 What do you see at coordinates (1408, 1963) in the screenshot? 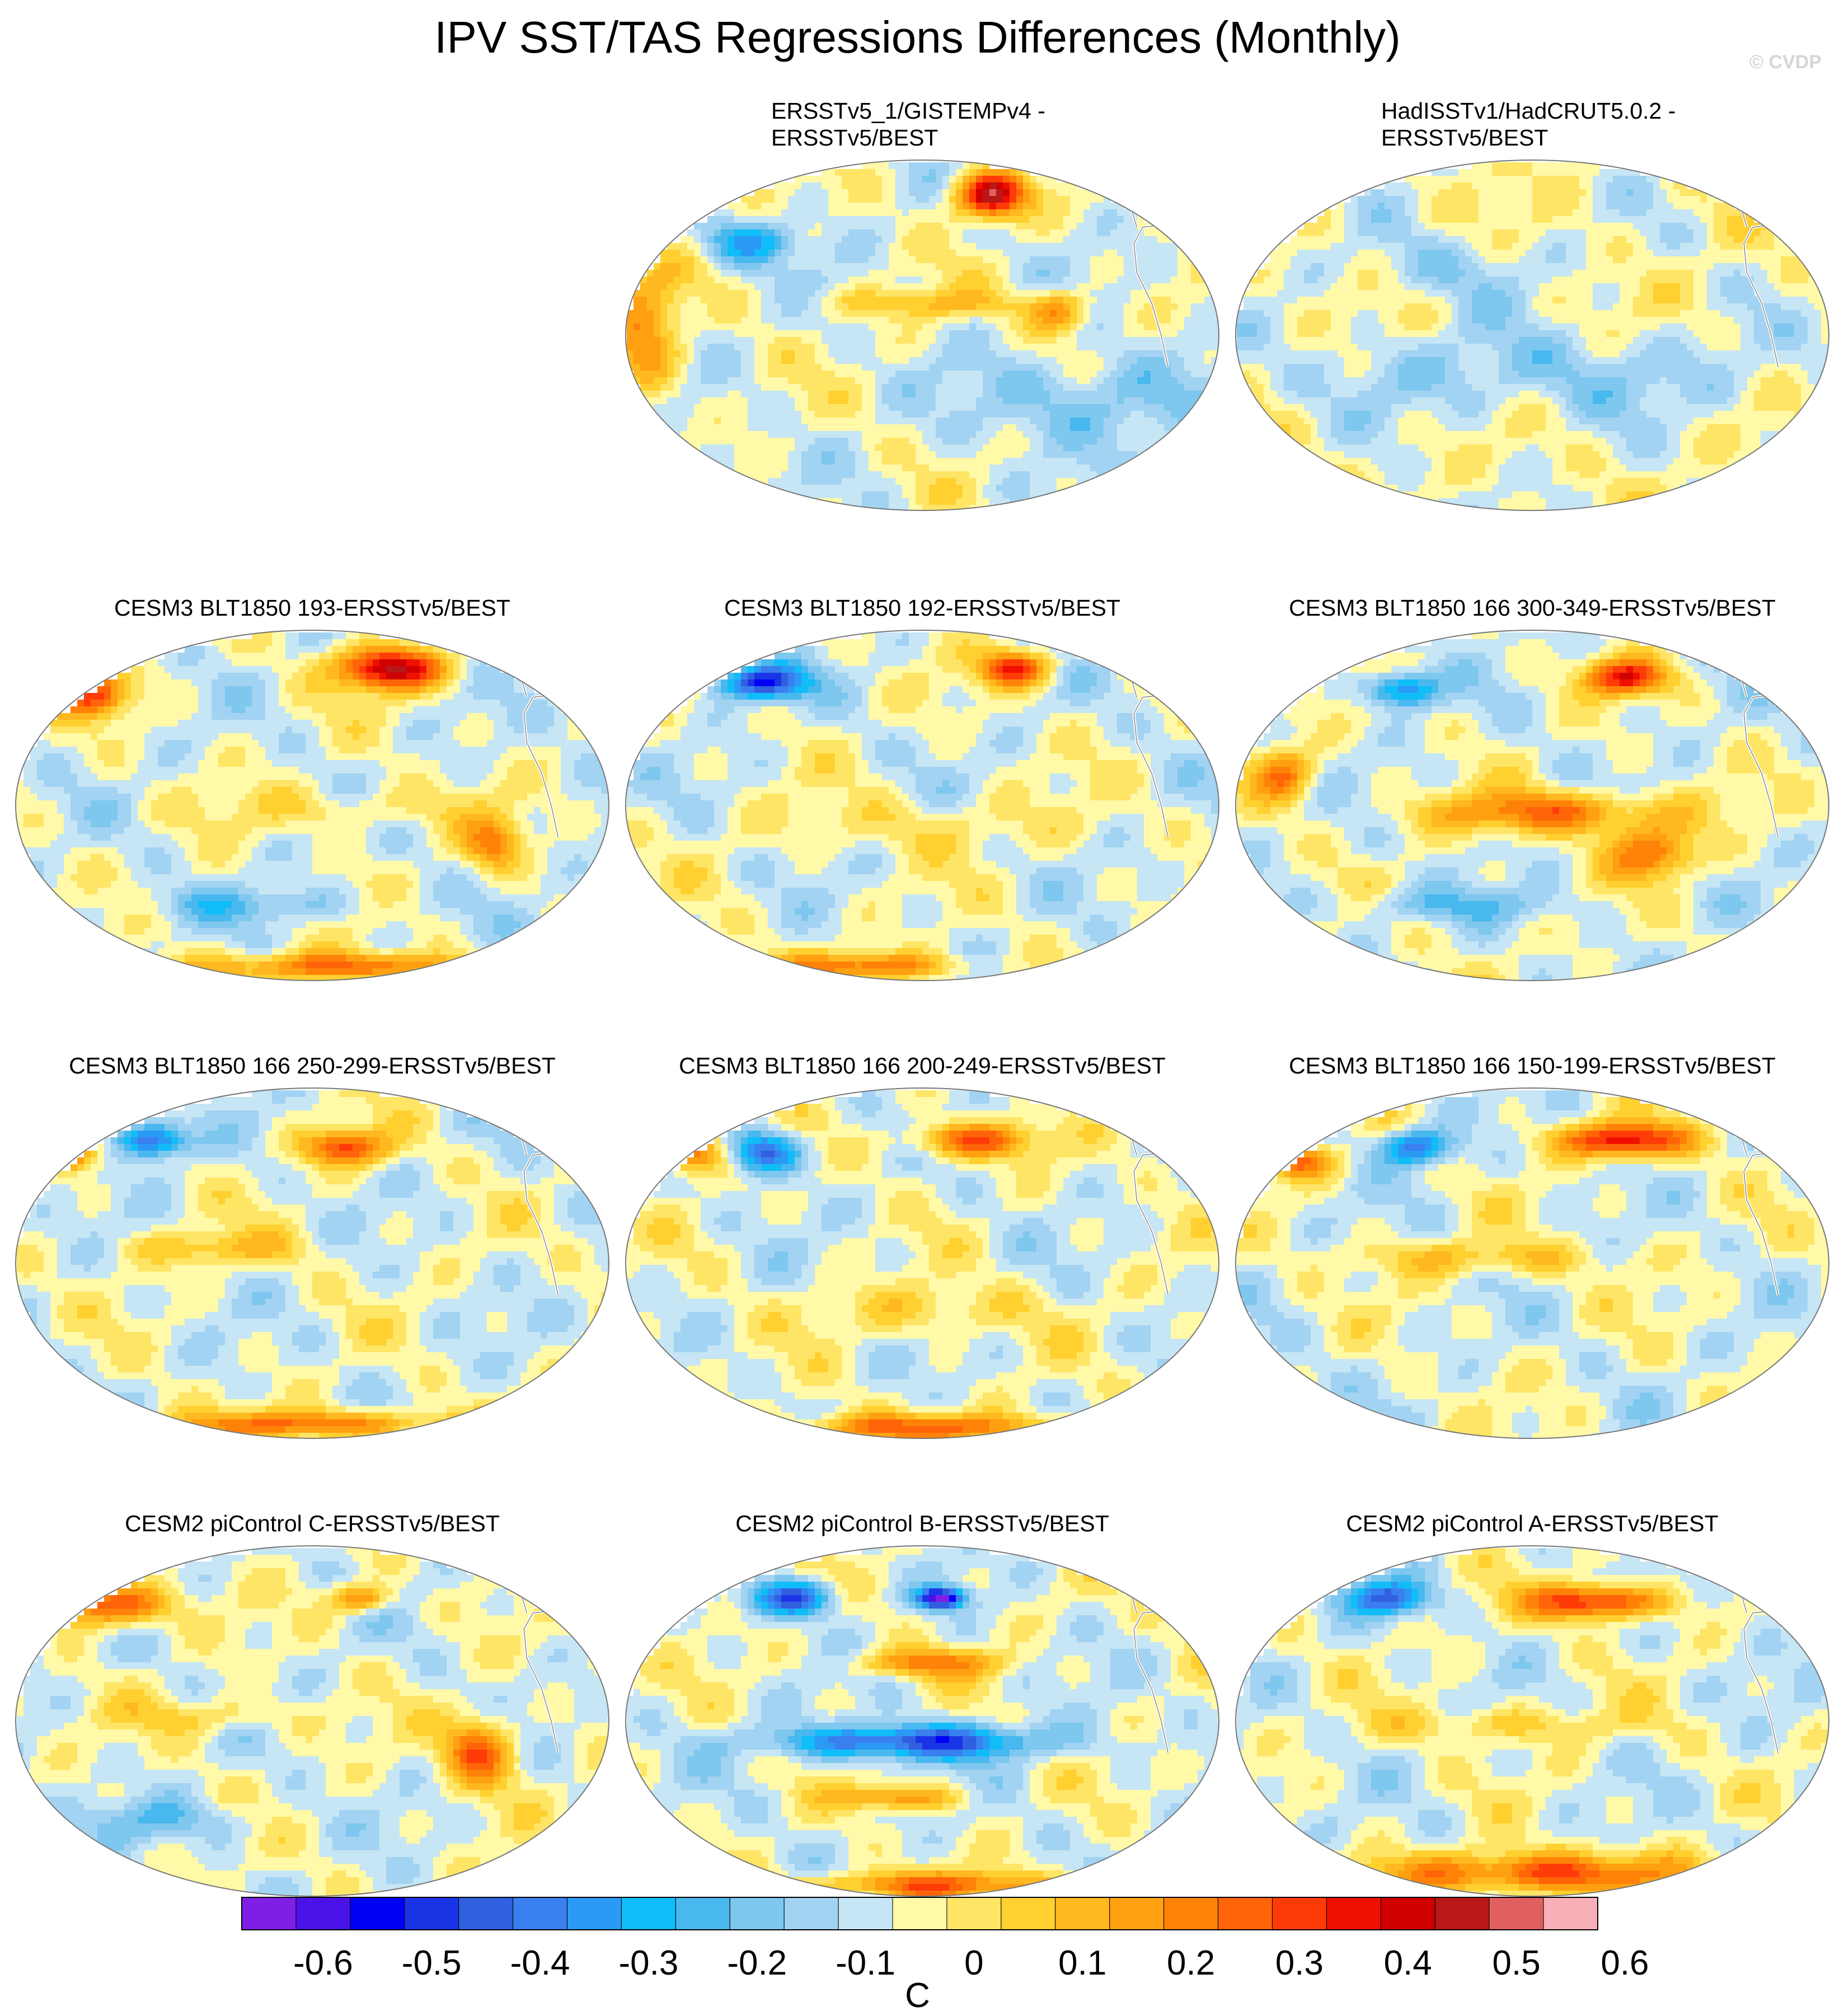
I see `colorbar-tick-label: 0.4` at bounding box center [1408, 1963].